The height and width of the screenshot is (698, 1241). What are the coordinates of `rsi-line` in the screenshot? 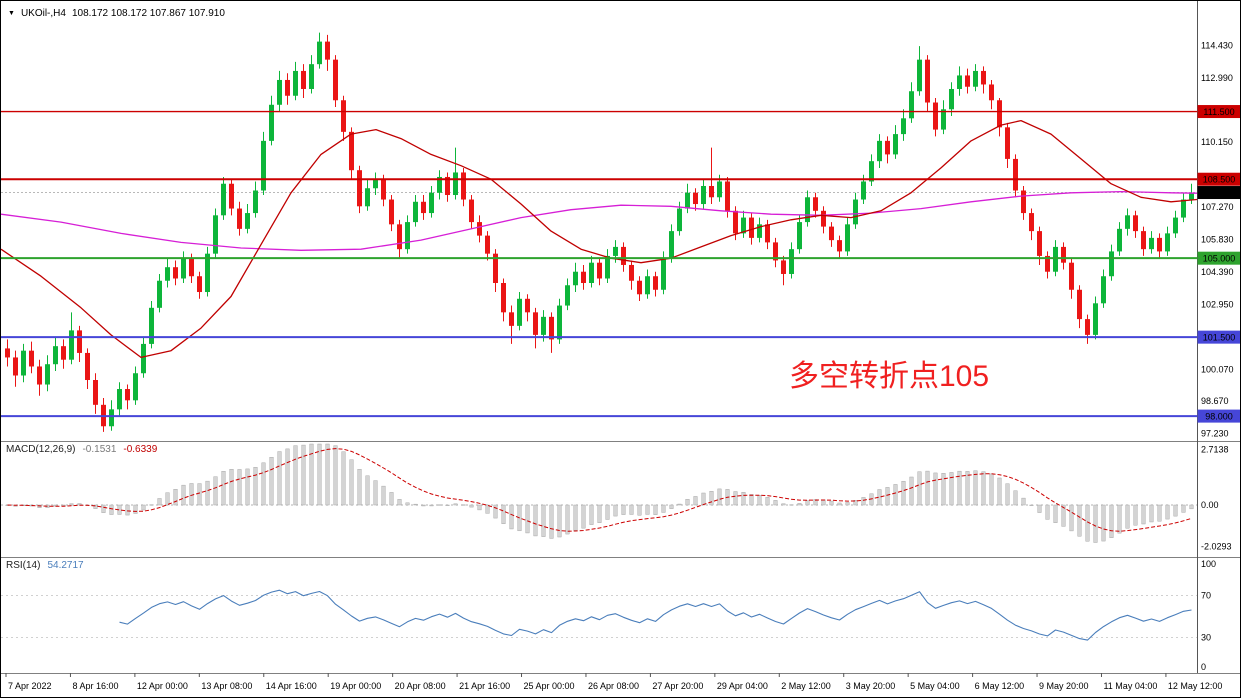 It's located at (655, 615).